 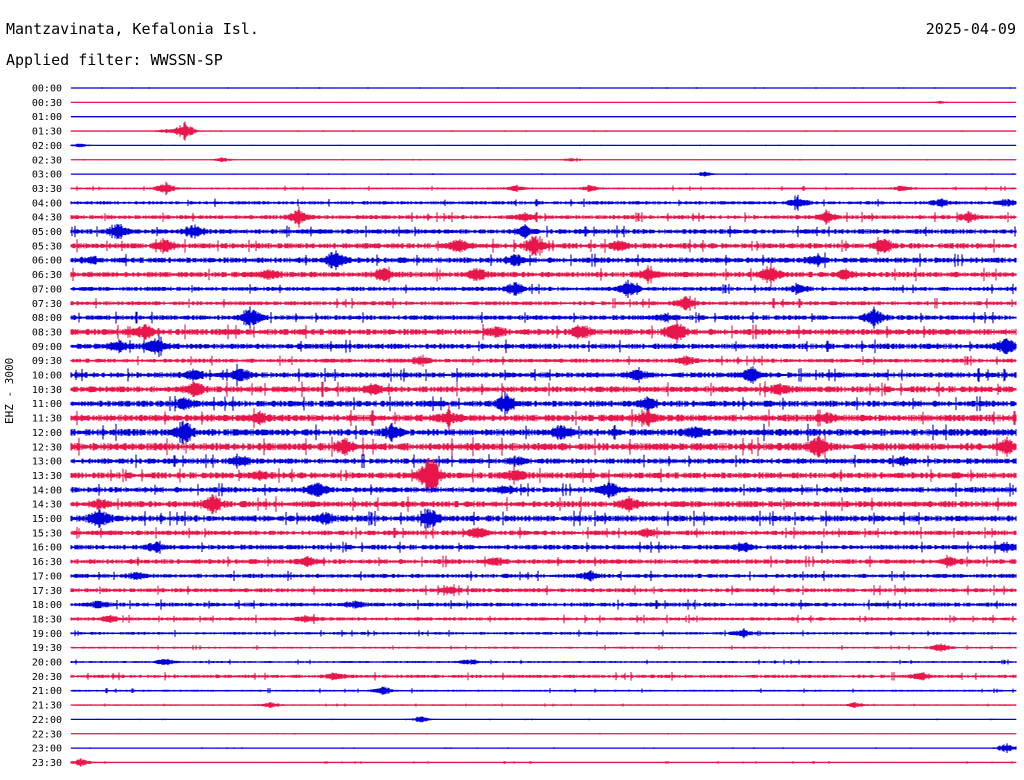 I want to click on time-label-1330: 13:30, so click(x=47, y=476).